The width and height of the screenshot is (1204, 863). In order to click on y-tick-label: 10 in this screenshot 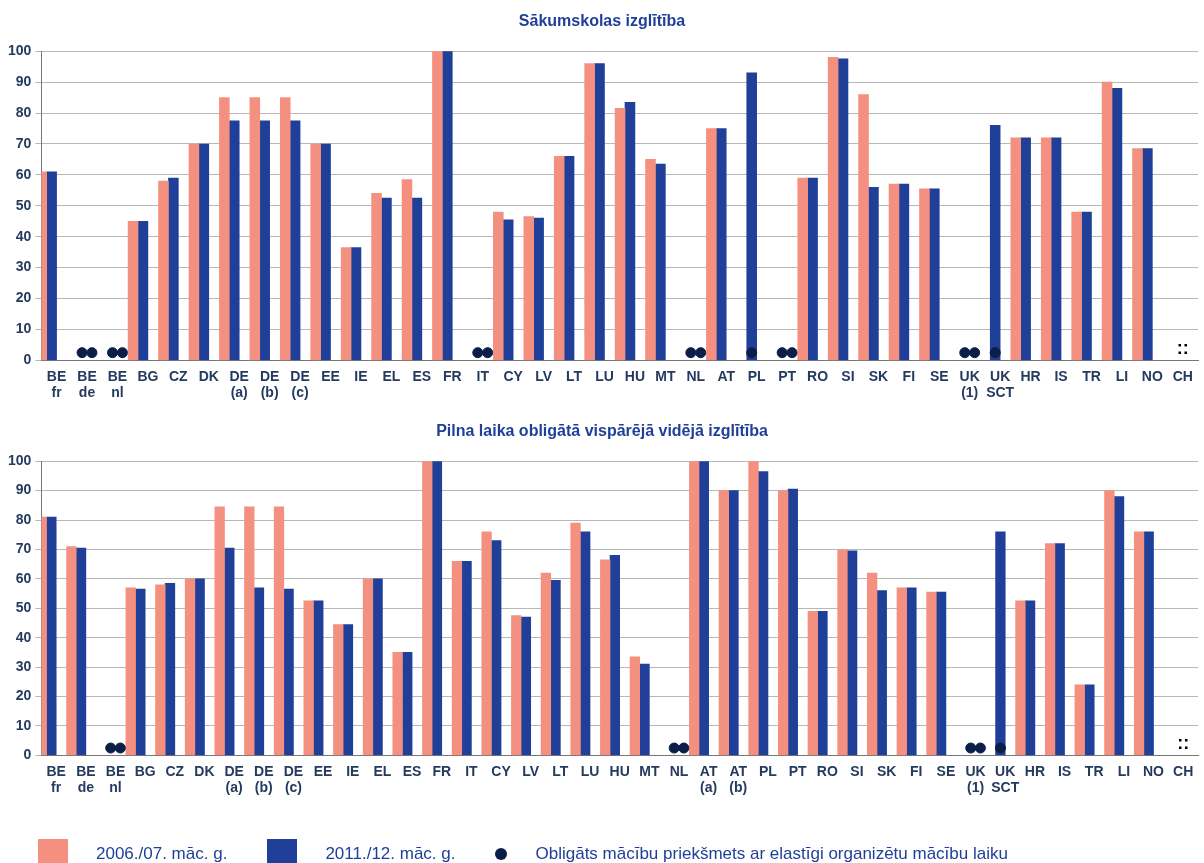, I will do `click(23, 328)`.